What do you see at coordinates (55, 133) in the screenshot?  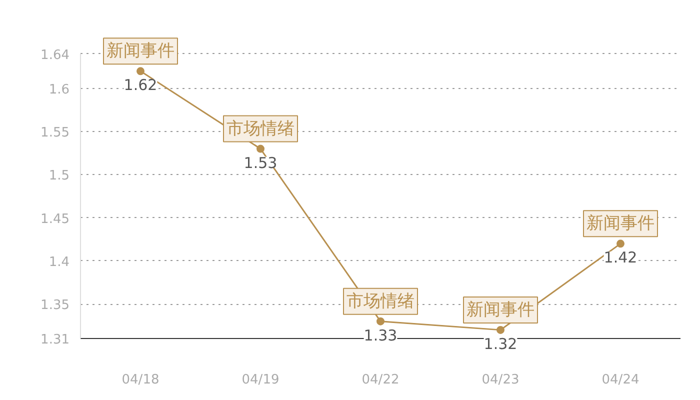 I see `y-tick-label: 1.55` at bounding box center [55, 133].